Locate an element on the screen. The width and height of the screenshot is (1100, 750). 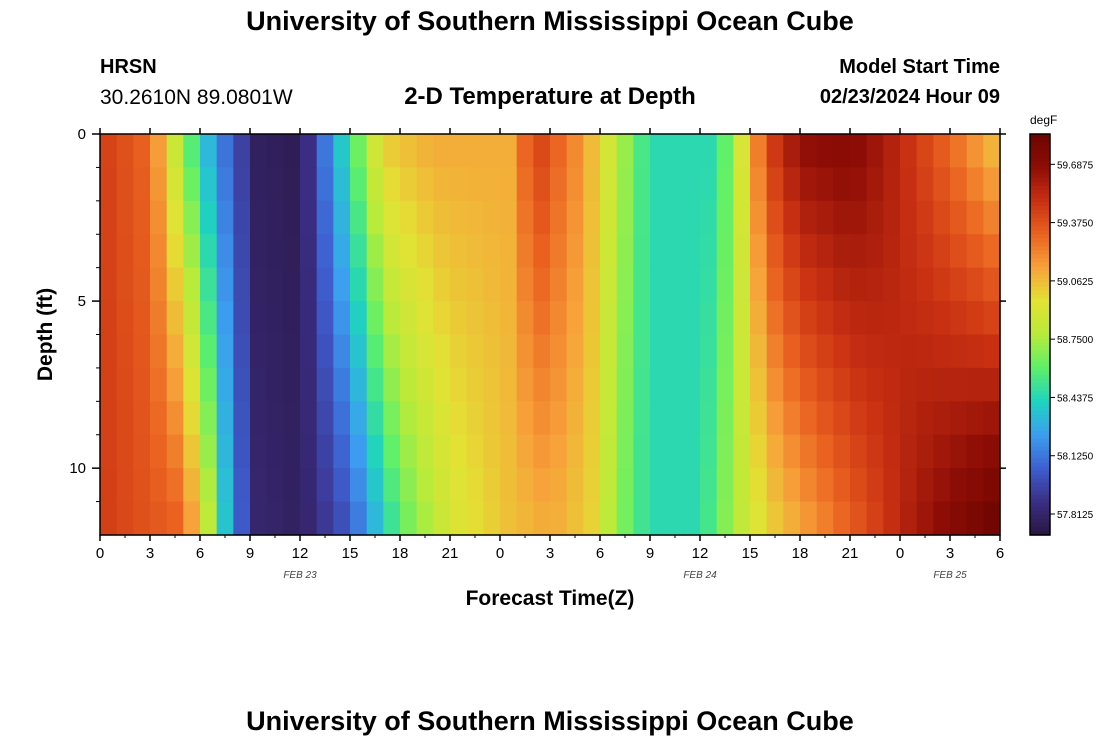
x-tick-label: 0 is located at coordinates (100, 553).